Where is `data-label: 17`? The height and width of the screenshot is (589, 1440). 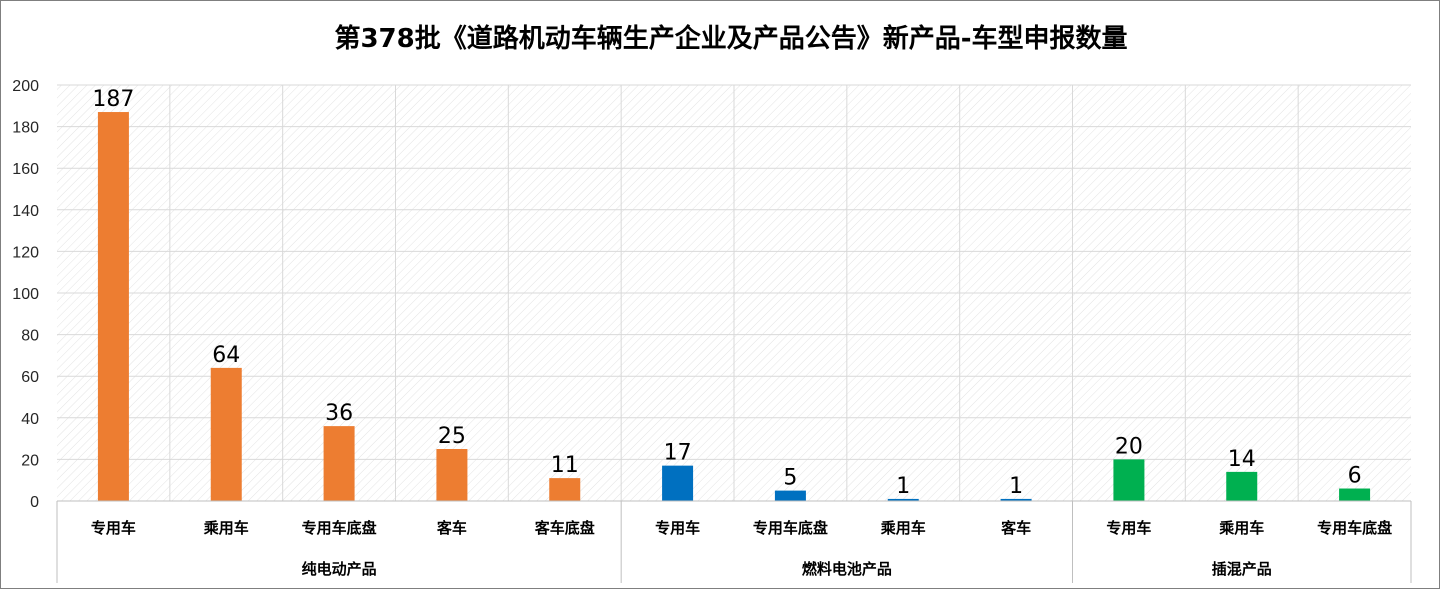 data-label: 17 is located at coordinates (678, 453).